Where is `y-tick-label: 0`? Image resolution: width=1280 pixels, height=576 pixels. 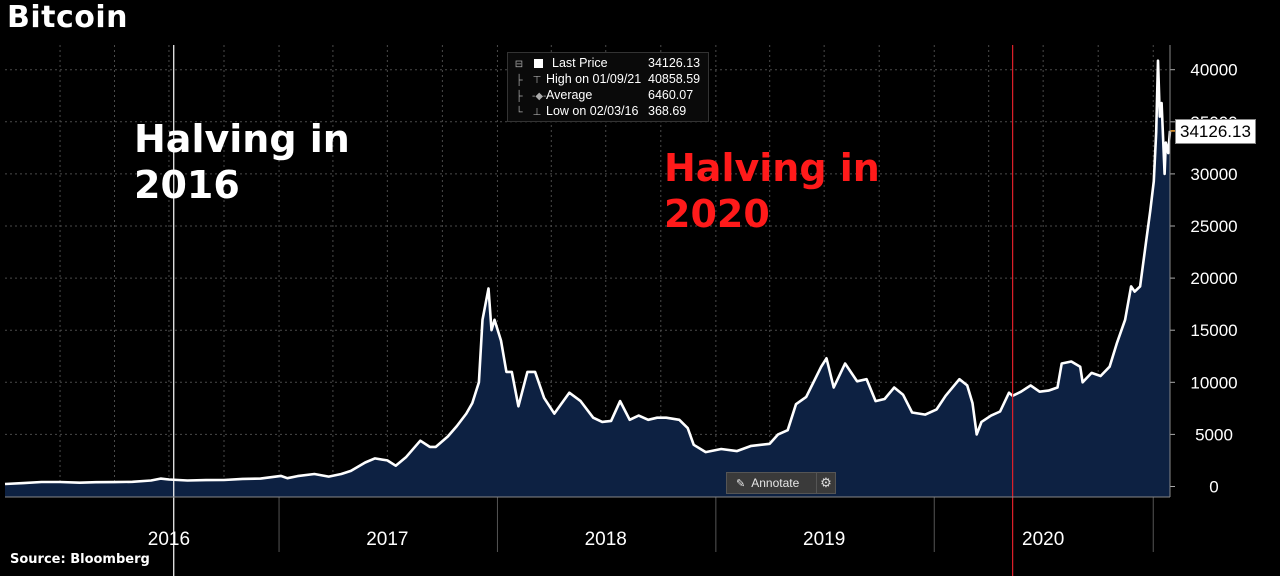 y-tick-label: 0 is located at coordinates (1213, 487).